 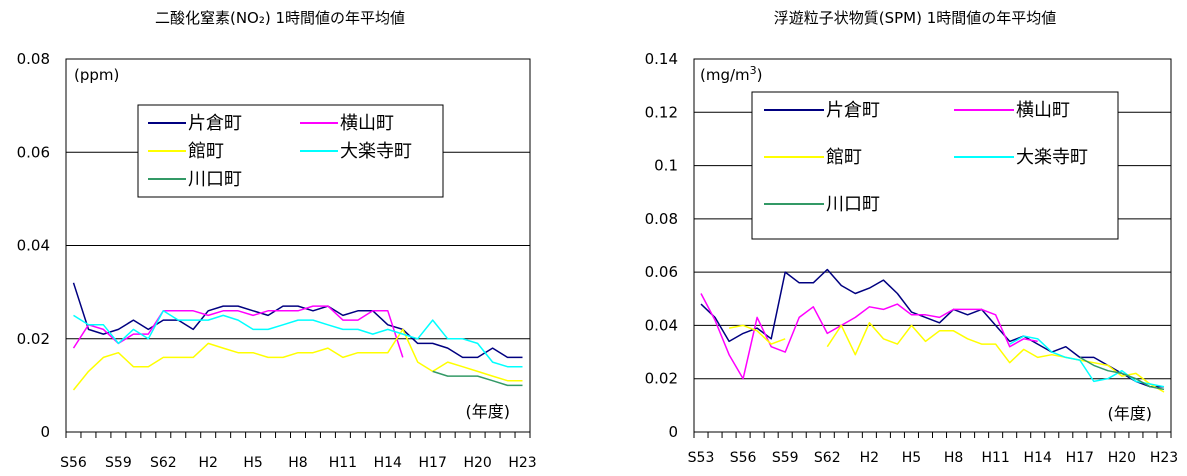 What do you see at coordinates (666, 166) in the screenshot?
I see `y-tick-label: 0.1` at bounding box center [666, 166].